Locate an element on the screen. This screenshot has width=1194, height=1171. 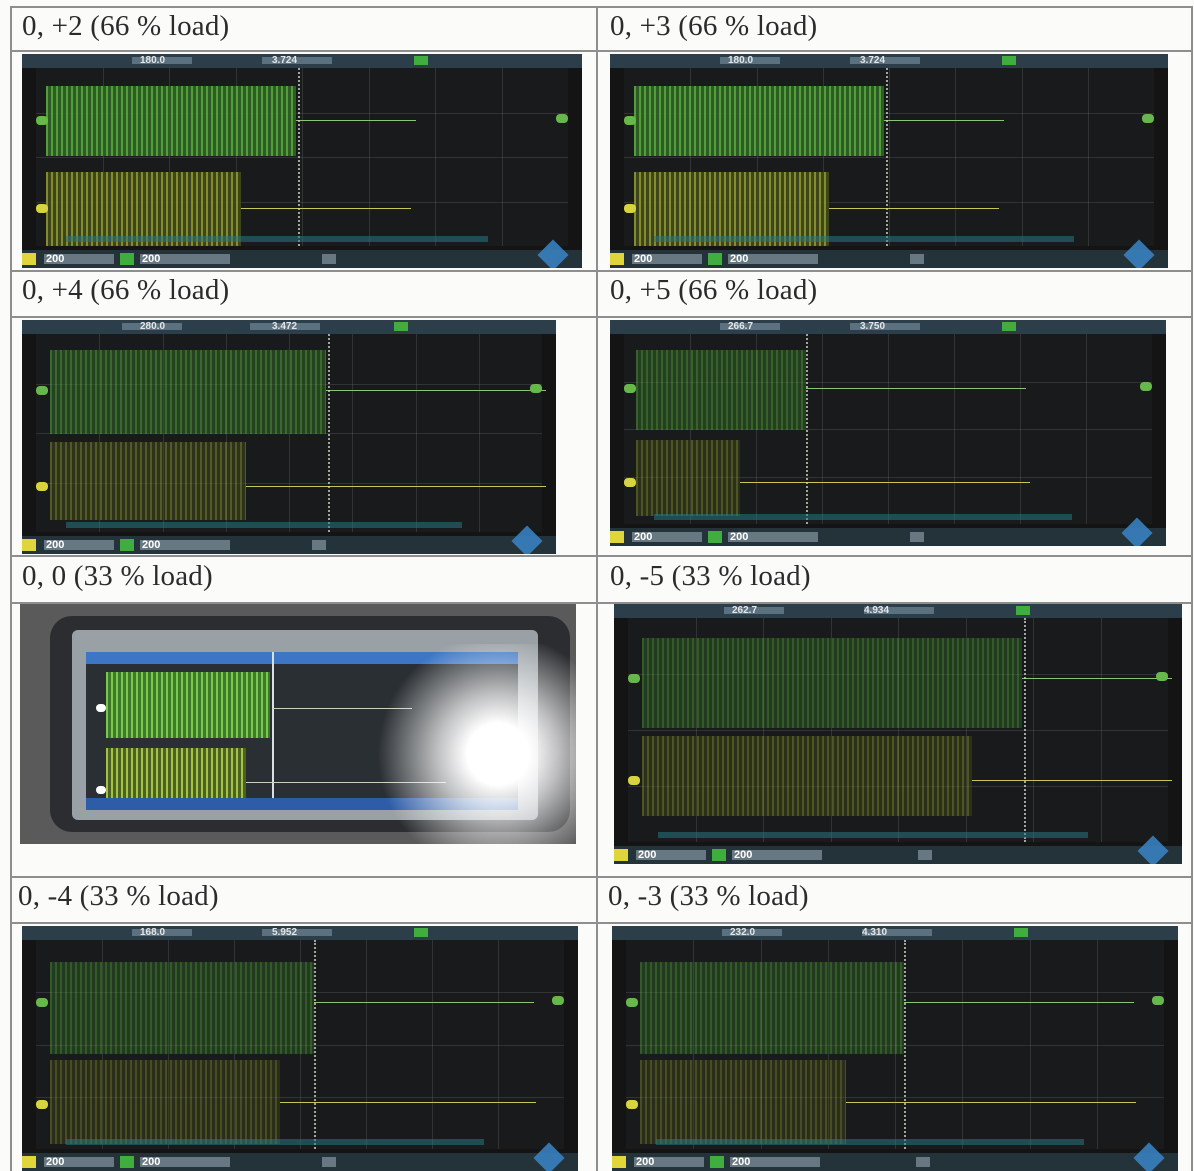
caption-0-plus5: 0, +5 (66 % load) is located at coordinates (714, 290).